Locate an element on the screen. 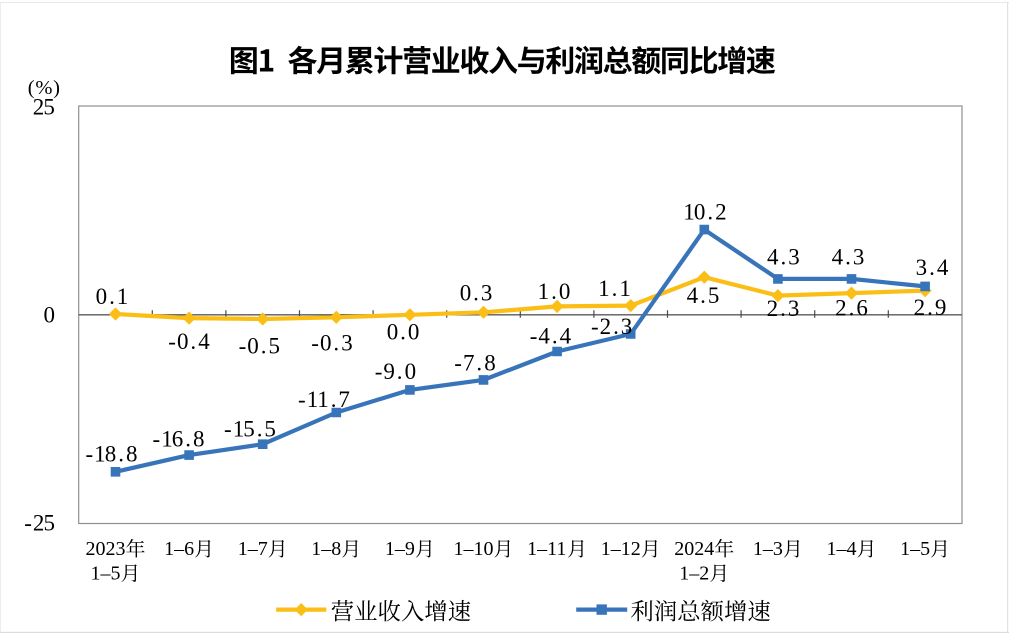  svg-text: 2.3 is located at coordinates (783, 308).